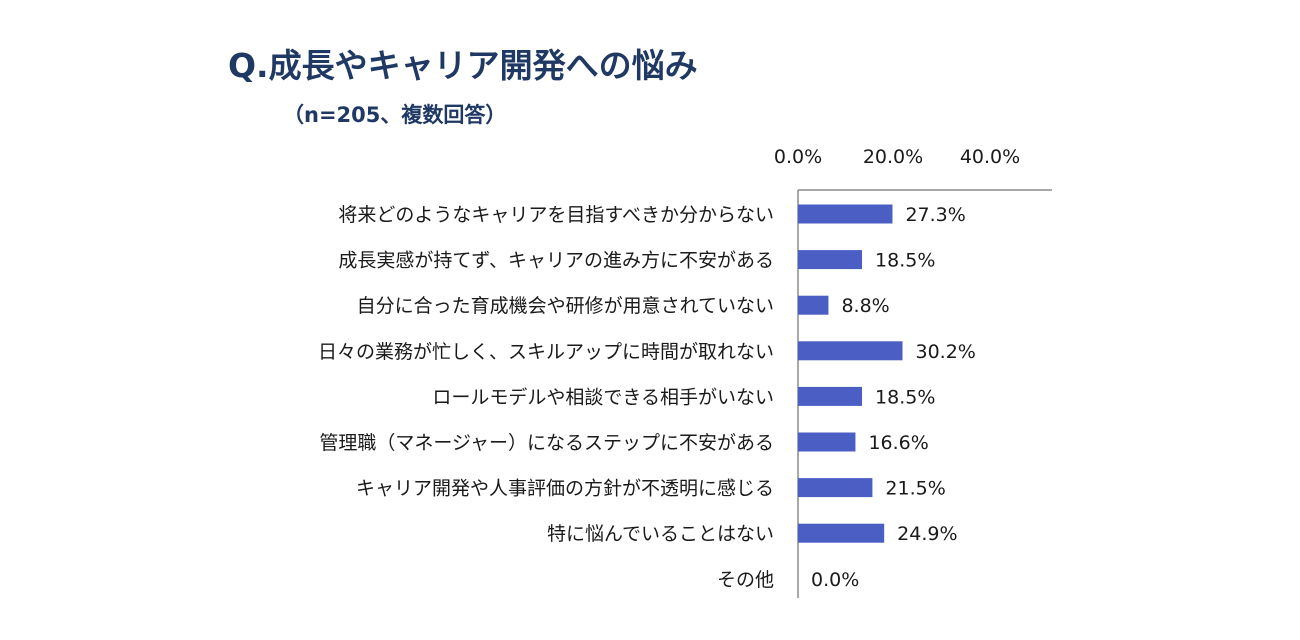 The image size is (1300, 640). Describe the element at coordinates (990, 157) in the screenshot. I see `x-tick-label: 40.0%` at that location.